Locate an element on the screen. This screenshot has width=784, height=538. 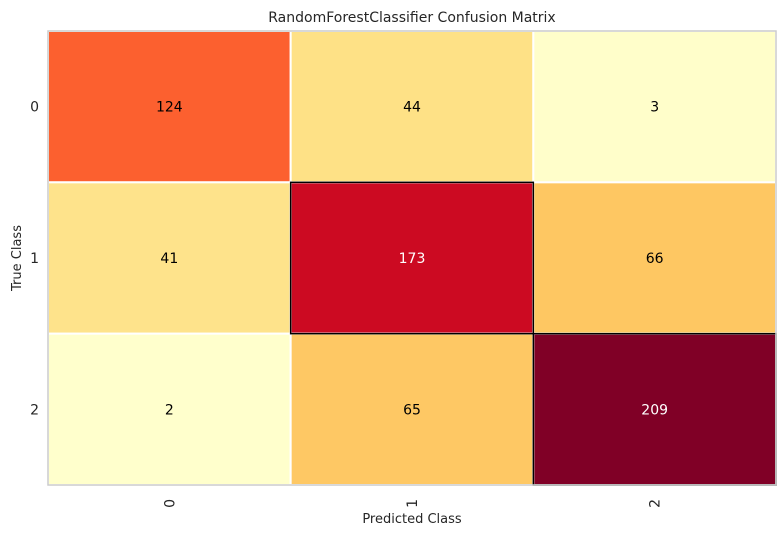
cell-value-2-2: 209 is located at coordinates (654, 410).